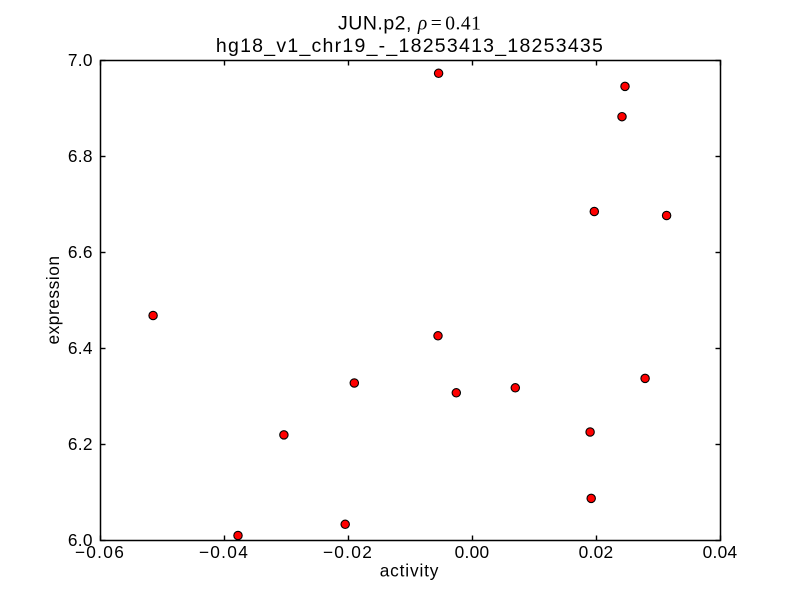  Describe the element at coordinates (80, 444) in the screenshot. I see `svg-text: 6.2` at that location.